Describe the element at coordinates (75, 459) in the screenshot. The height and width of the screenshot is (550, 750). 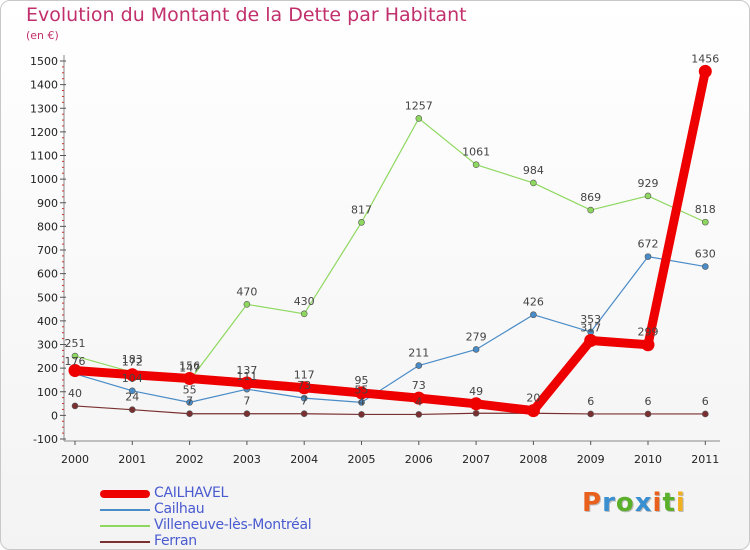
I see `x-tick-label: 2000` at that location.